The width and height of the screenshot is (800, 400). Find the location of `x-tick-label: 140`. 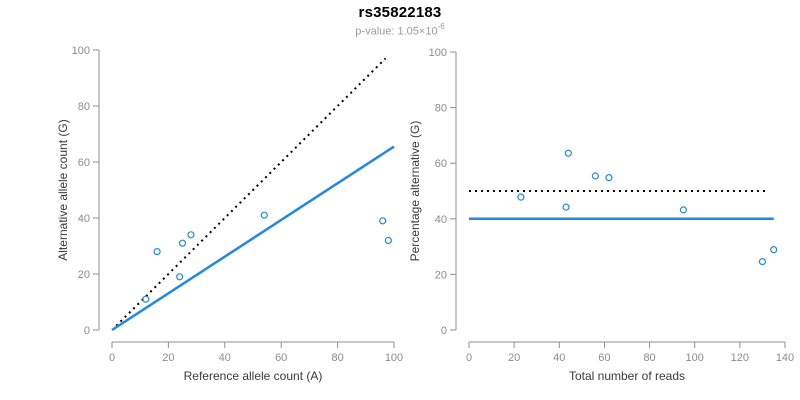

x-tick-label: 140 is located at coordinates (785, 358).